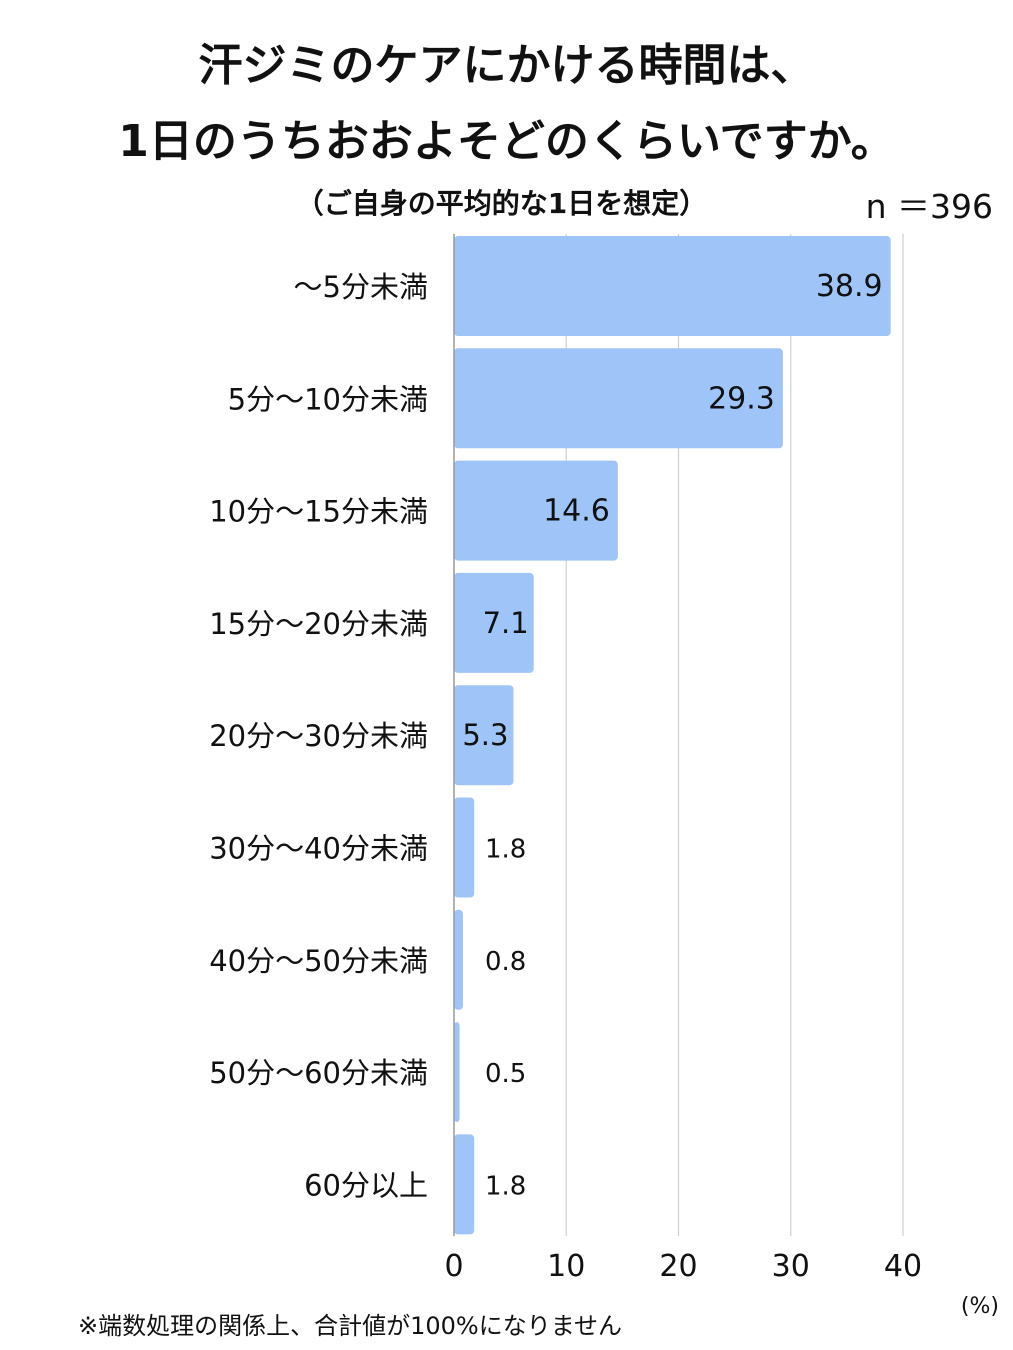 The width and height of the screenshot is (1013, 1350). Describe the element at coordinates (318, 624) in the screenshot. I see `category-label: 15分～20分未満` at that location.